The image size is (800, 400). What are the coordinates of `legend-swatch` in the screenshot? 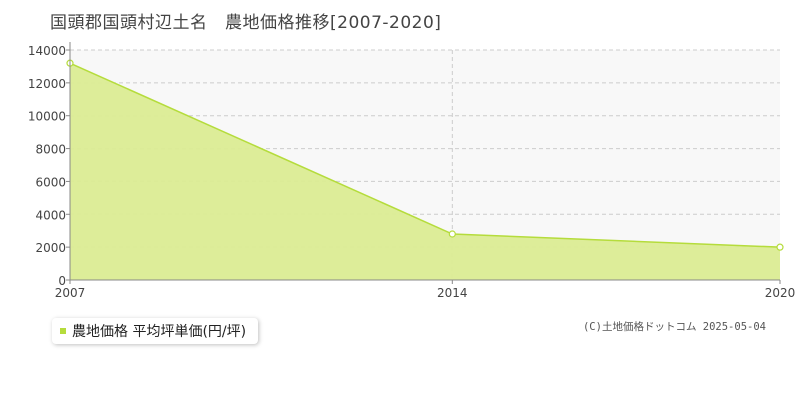 It's located at (63, 331).